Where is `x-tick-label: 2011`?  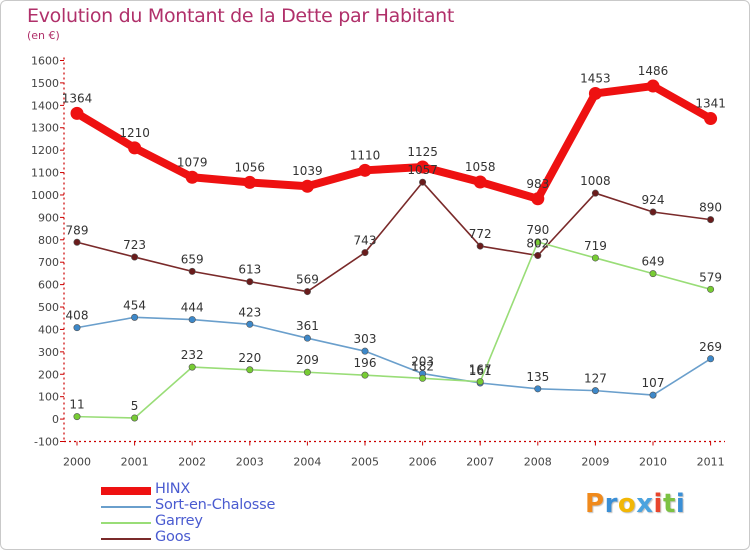 x-tick-label: 2011 is located at coordinates (711, 462).